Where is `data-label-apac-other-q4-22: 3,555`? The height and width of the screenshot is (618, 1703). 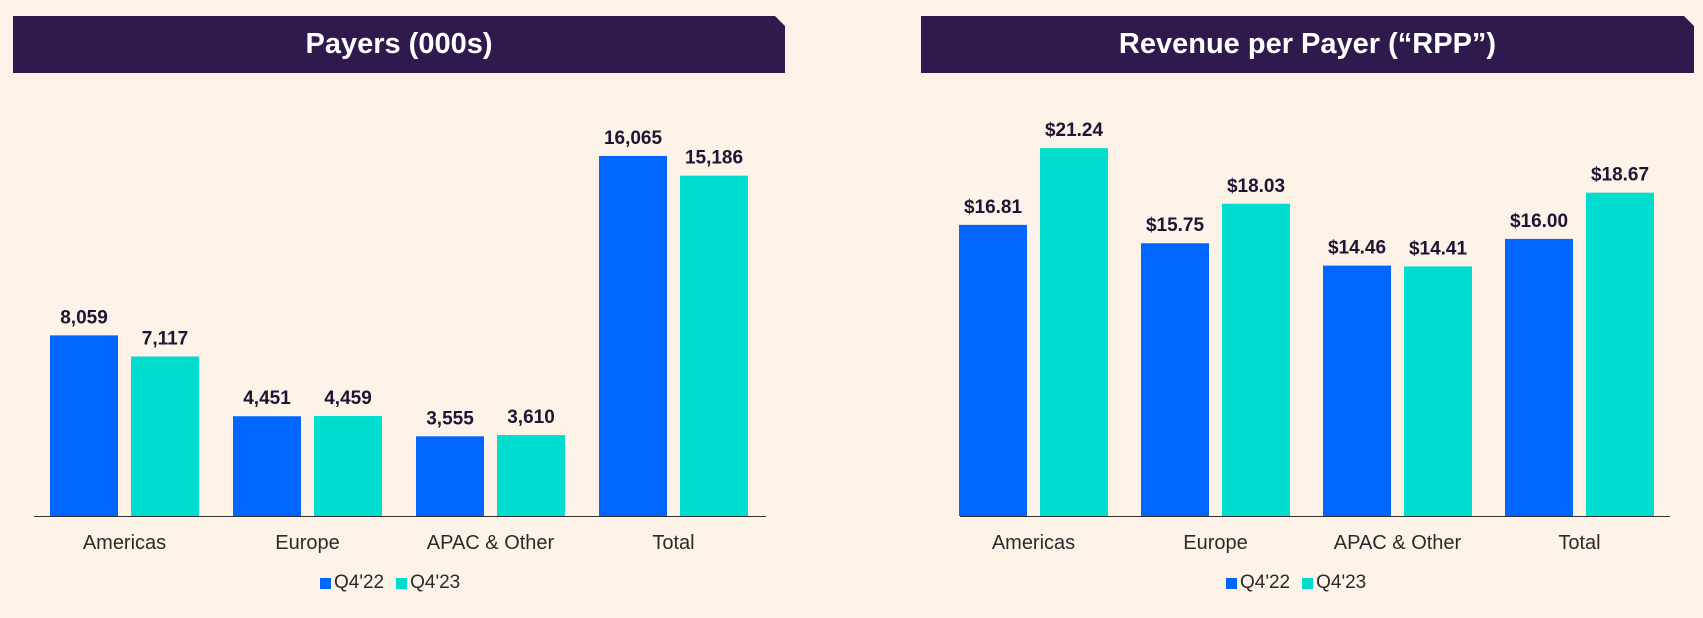
data-label-apac-other-q4-22: 3,555 is located at coordinates (450, 418).